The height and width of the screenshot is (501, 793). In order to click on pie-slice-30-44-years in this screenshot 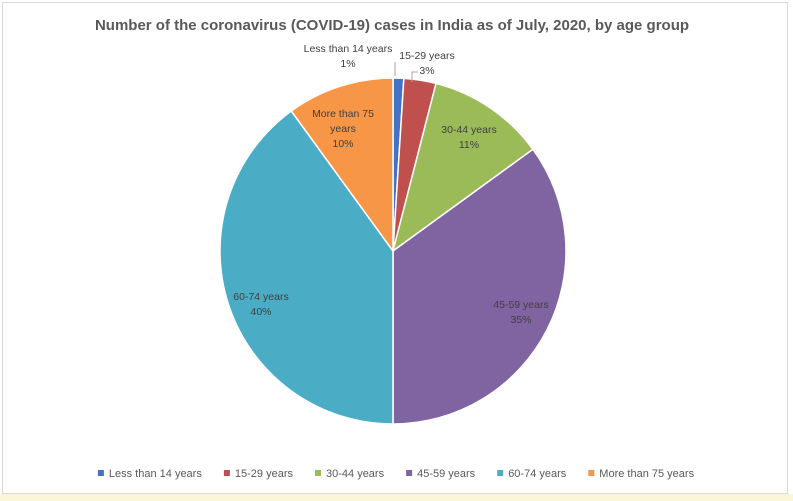, I will do `click(463, 167)`.